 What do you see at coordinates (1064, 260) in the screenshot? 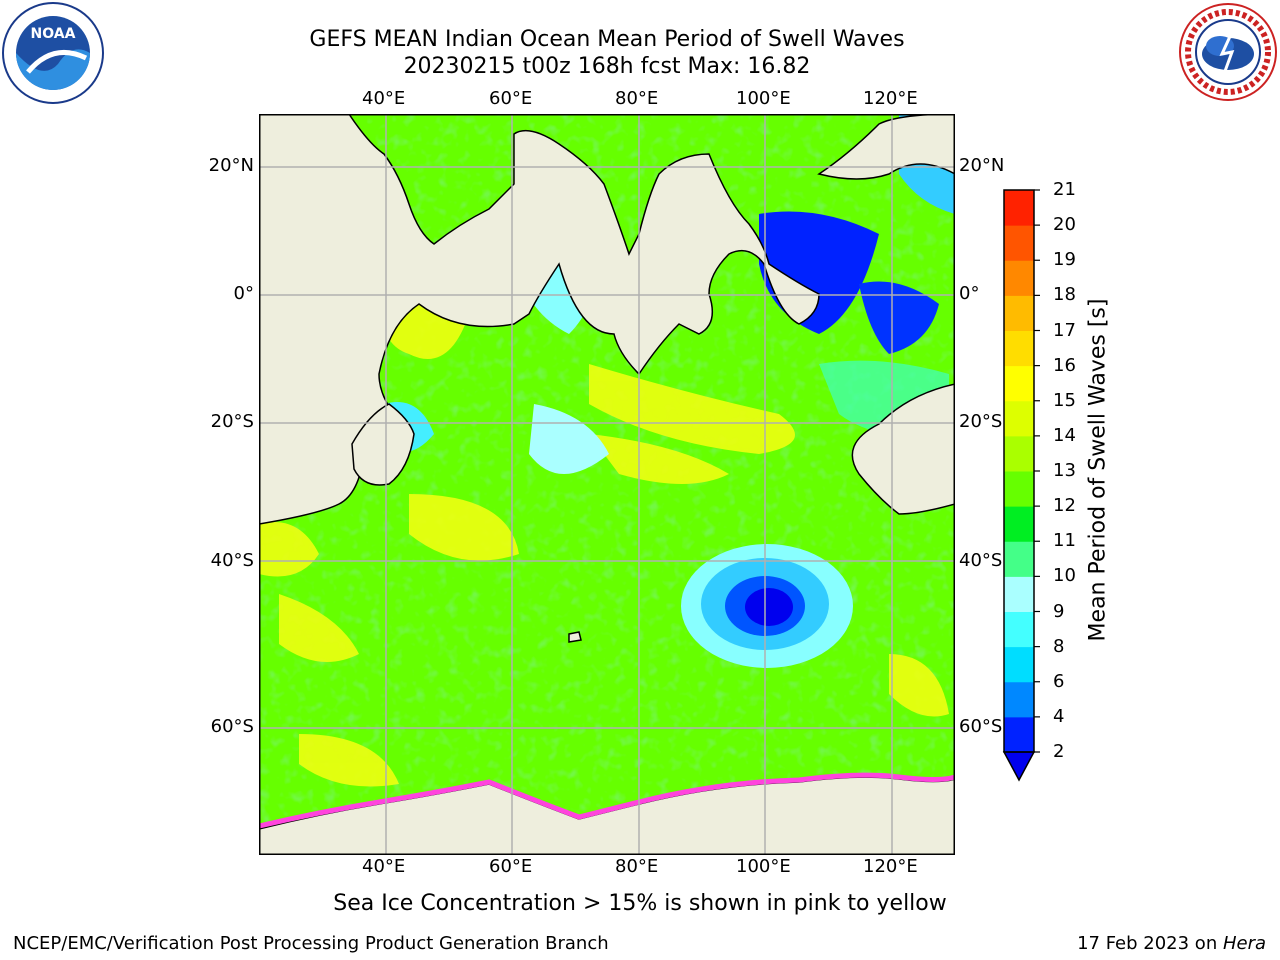
I see `colorbar-tick-label: 19` at bounding box center [1064, 260].